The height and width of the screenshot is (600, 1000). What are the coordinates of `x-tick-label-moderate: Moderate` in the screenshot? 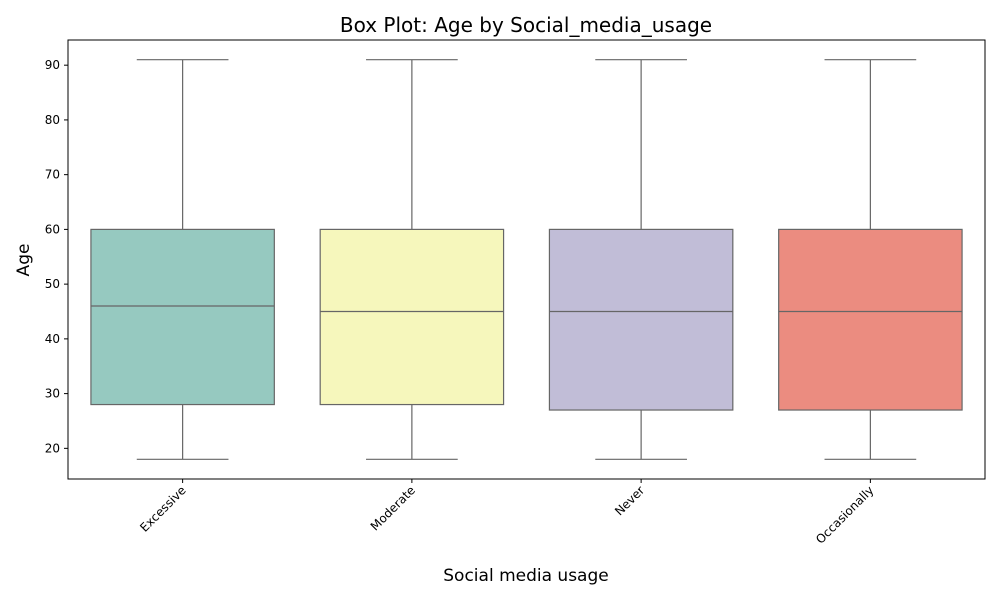 It's located at (393, 508).